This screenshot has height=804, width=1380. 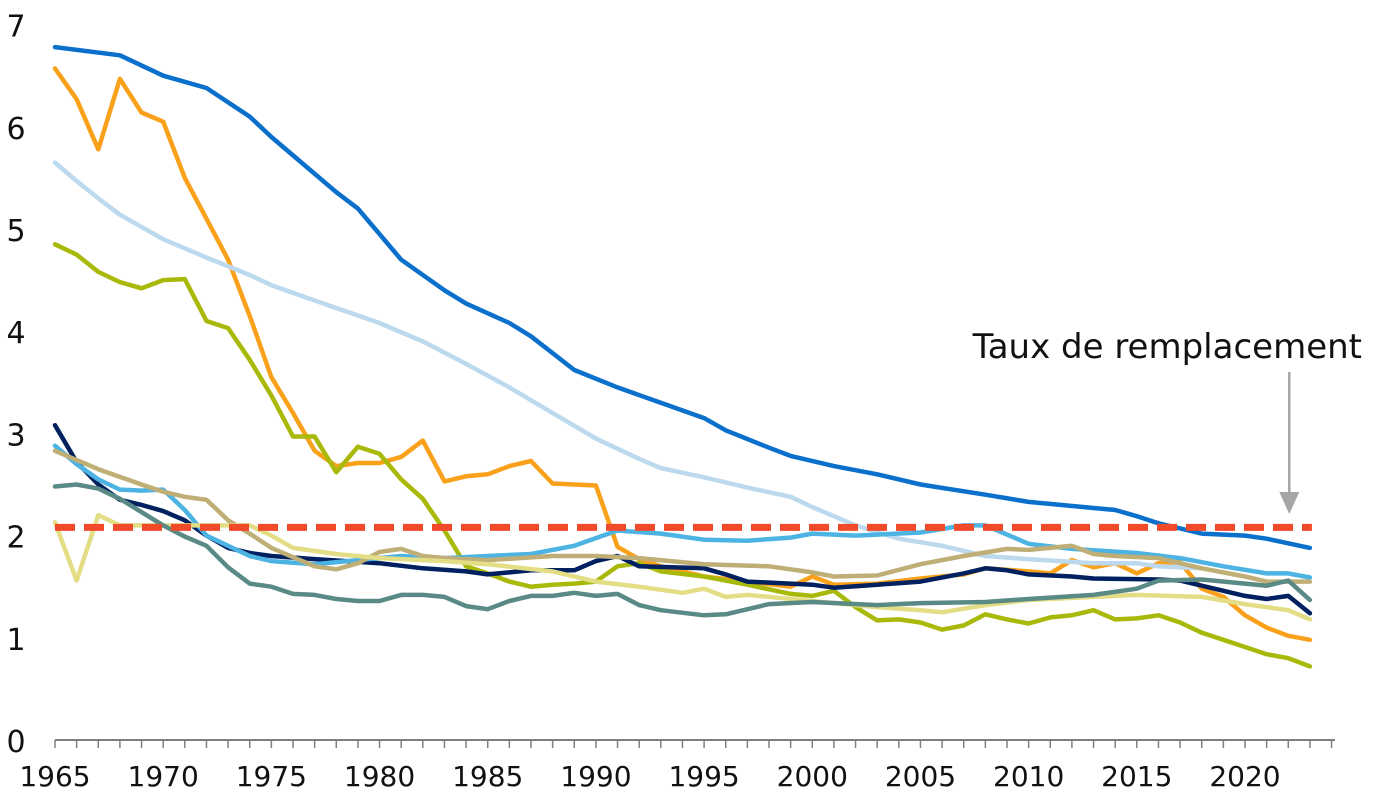 I want to click on replacement-arrow-icon, so click(x=1289, y=503).